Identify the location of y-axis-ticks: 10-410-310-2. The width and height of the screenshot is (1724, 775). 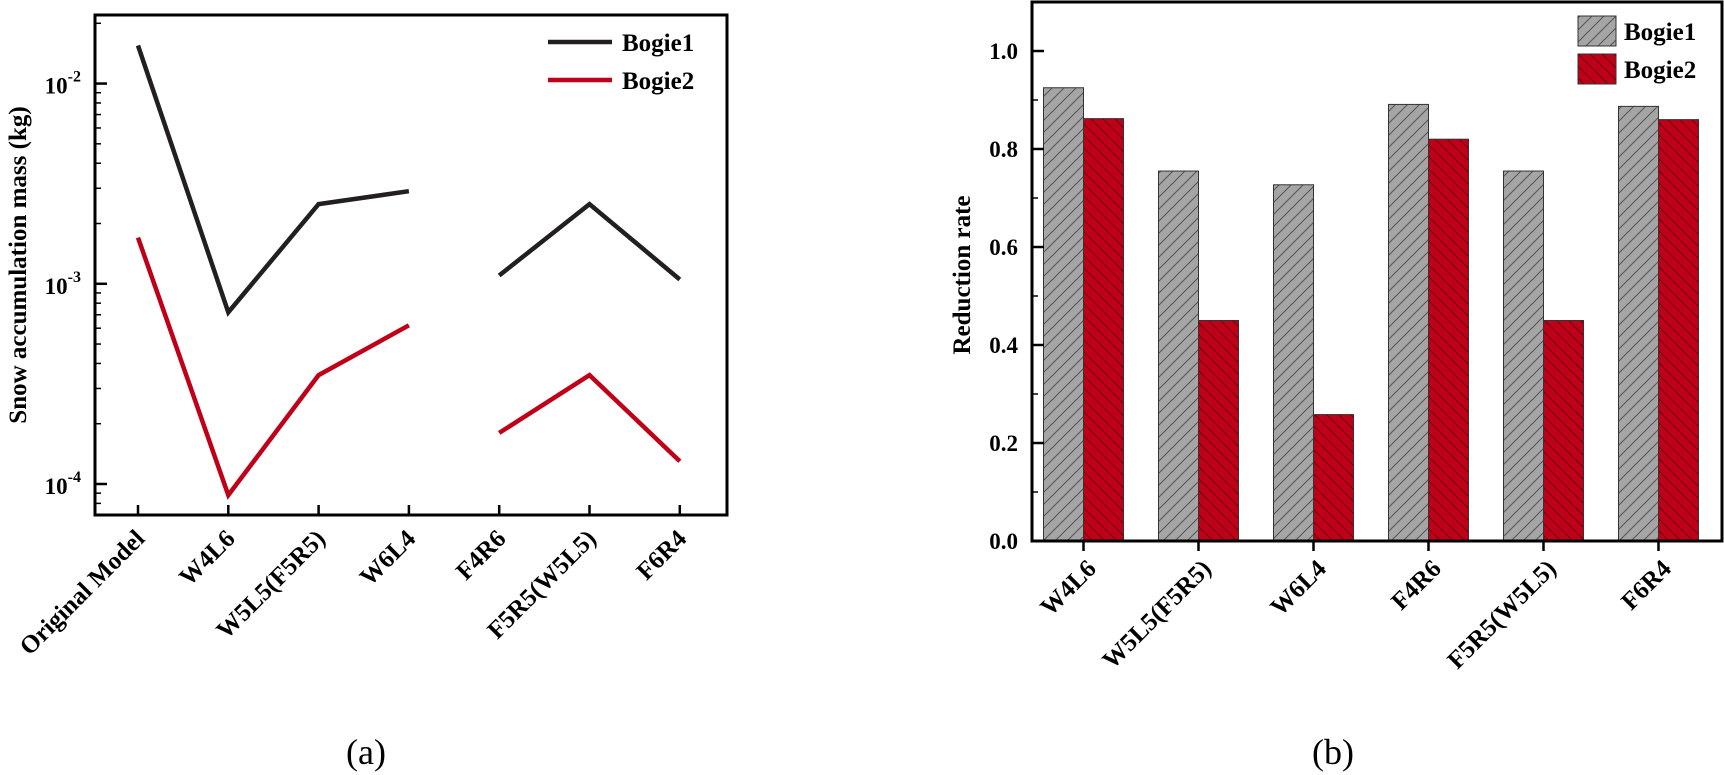
(76, 263).